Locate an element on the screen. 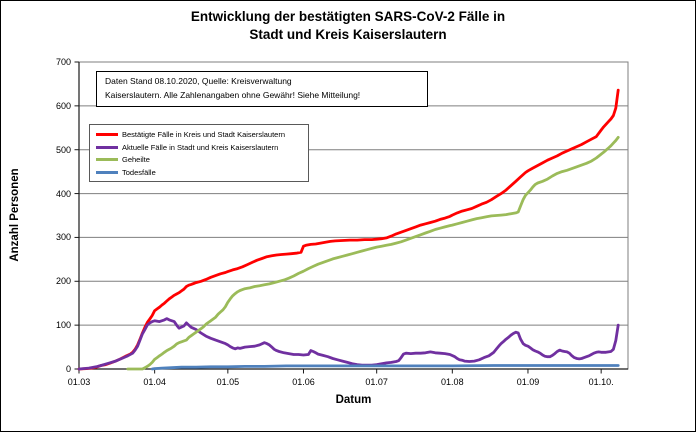 The image size is (696, 432). legend-item-deaths: Todesfälle is located at coordinates (199, 172).